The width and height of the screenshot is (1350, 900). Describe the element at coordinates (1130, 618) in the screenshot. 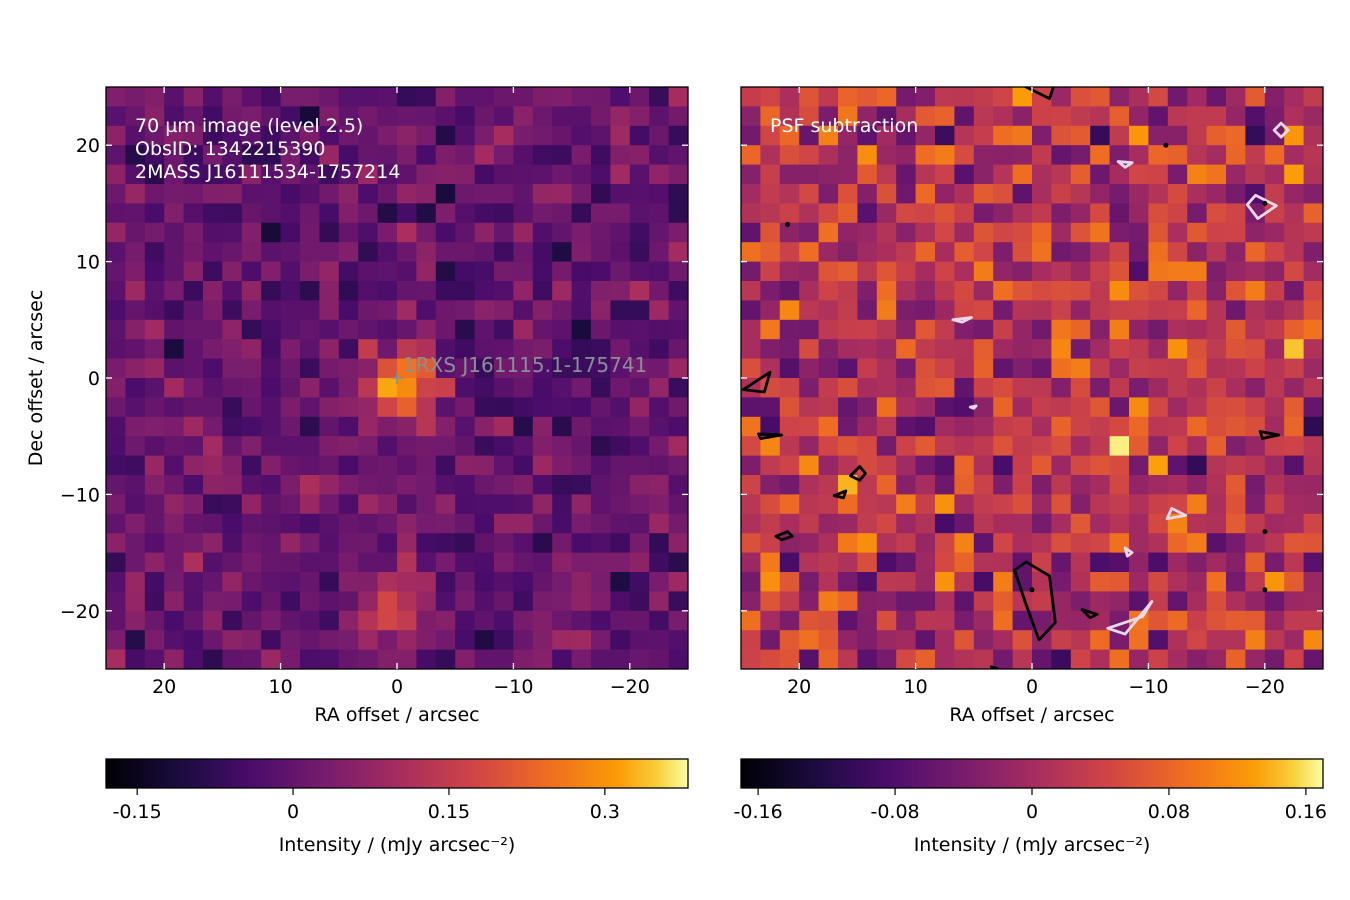

I see `negative-contour` at that location.